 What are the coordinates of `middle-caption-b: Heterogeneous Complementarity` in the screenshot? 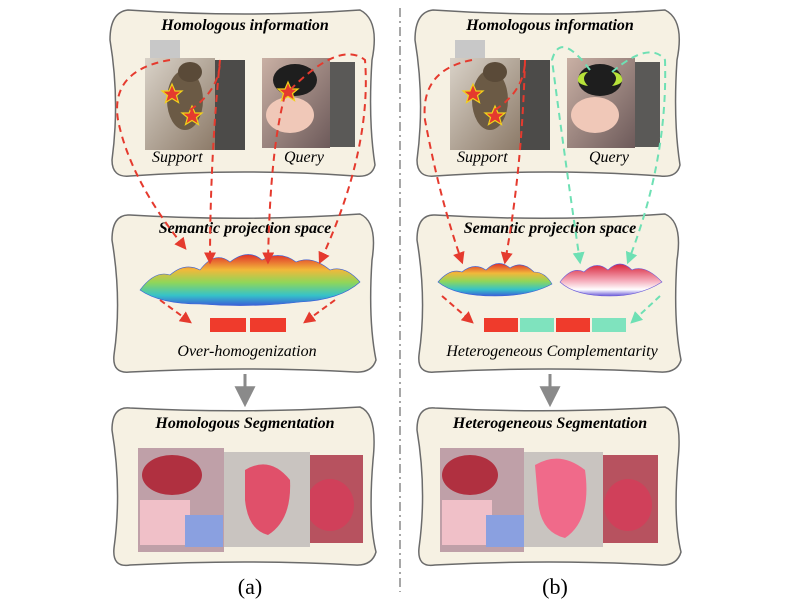 It's located at (551, 351).